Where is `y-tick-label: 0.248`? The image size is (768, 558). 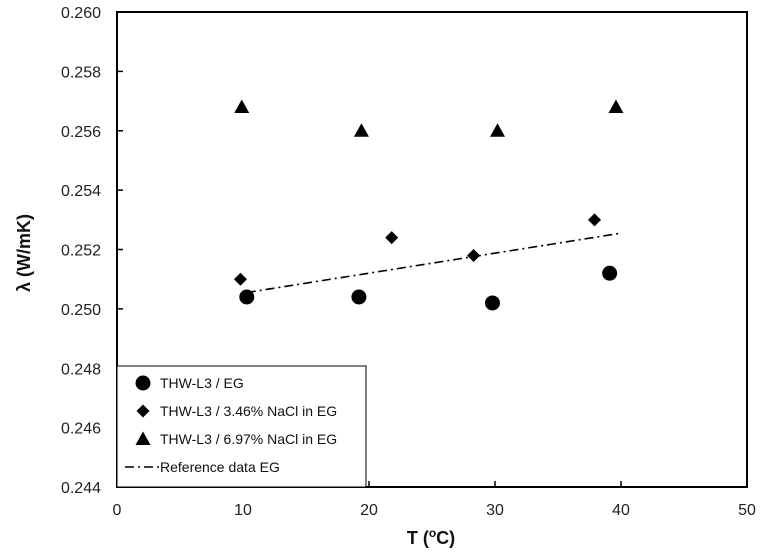
y-tick-label: 0.248 is located at coordinates (81, 369).